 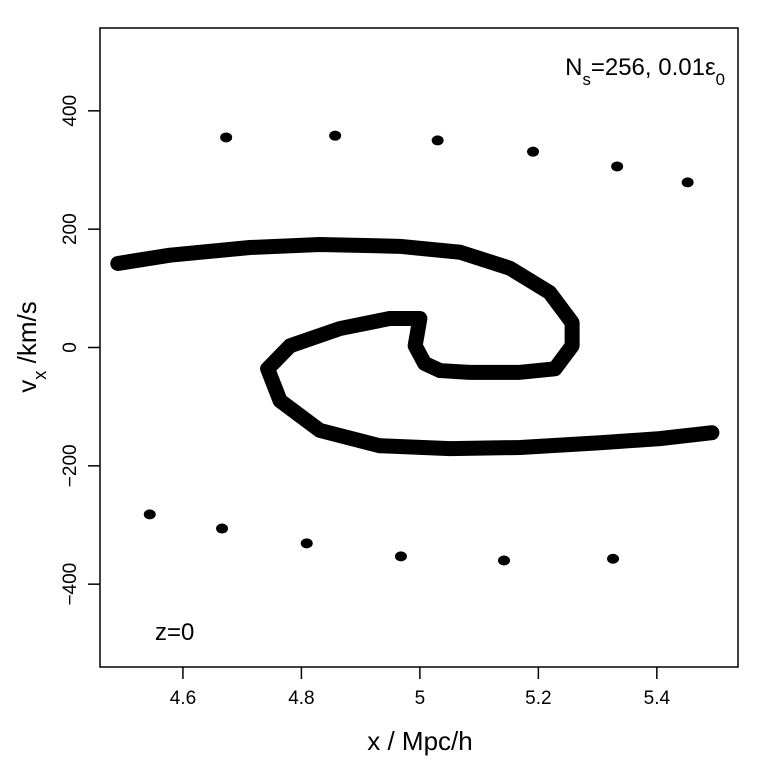 I want to click on x-axis-title: x / Mpc/h, so click(x=419, y=741).